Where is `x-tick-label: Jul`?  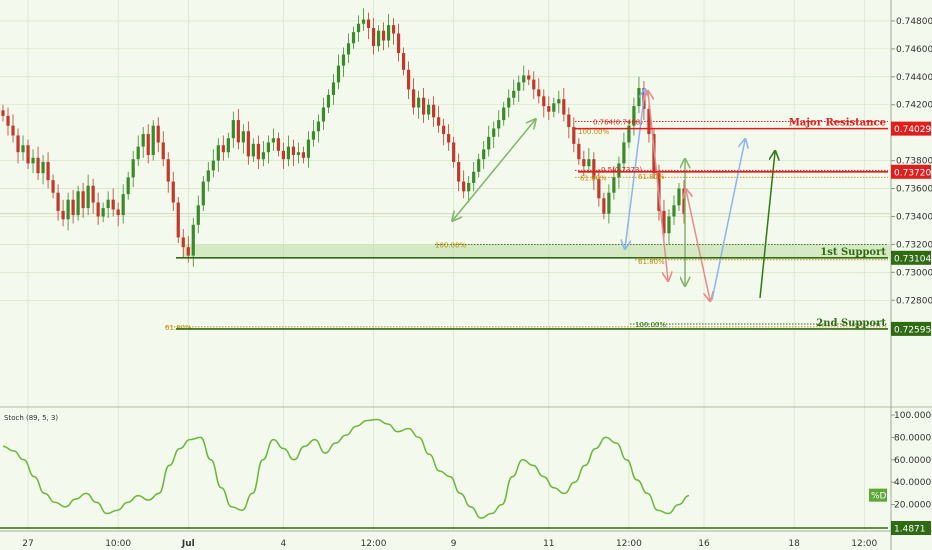
x-tick-label: Jul is located at coordinates (188, 544).